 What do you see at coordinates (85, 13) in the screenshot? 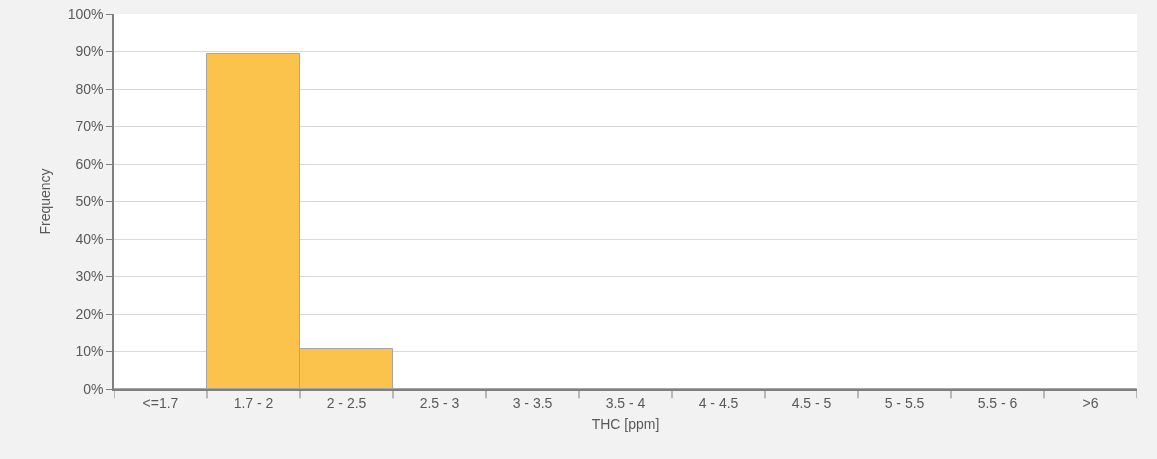
I see `y-tick-label: 100%` at bounding box center [85, 13].